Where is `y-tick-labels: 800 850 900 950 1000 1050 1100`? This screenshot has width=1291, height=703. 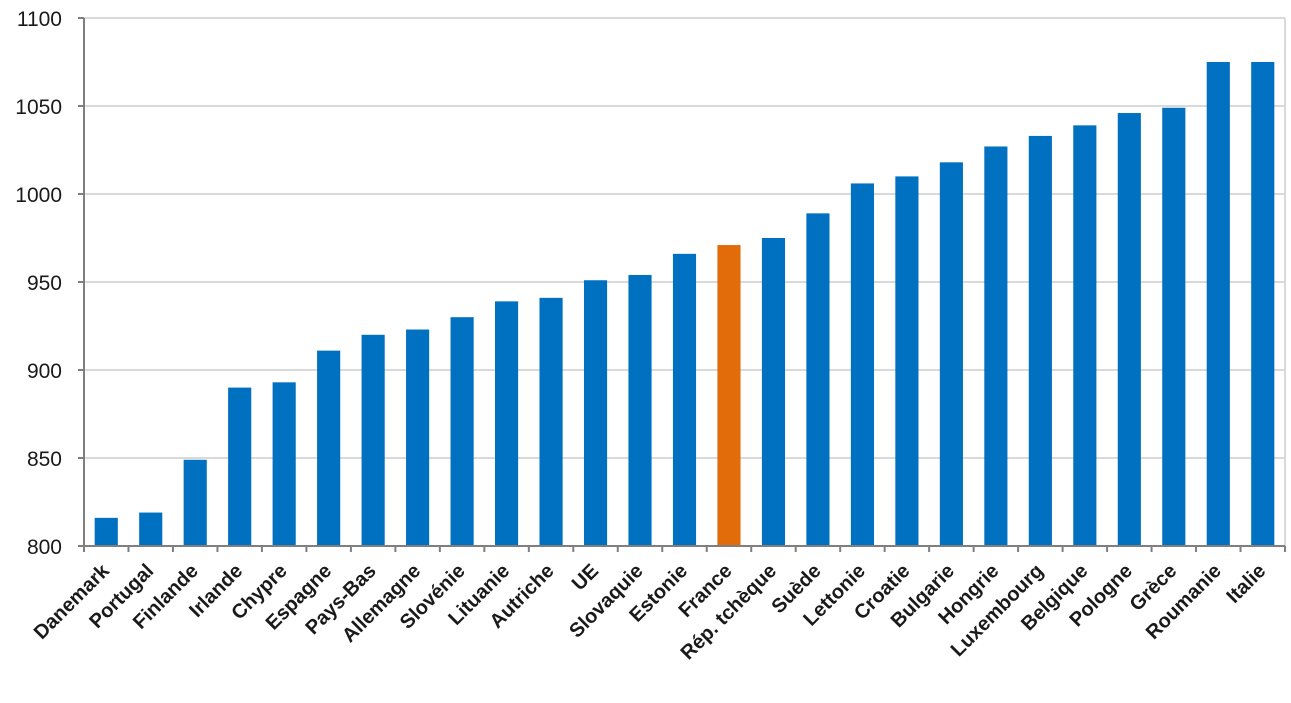
y-tick-labels: 800 850 900 950 1000 1050 1100 is located at coordinates (38, 283).